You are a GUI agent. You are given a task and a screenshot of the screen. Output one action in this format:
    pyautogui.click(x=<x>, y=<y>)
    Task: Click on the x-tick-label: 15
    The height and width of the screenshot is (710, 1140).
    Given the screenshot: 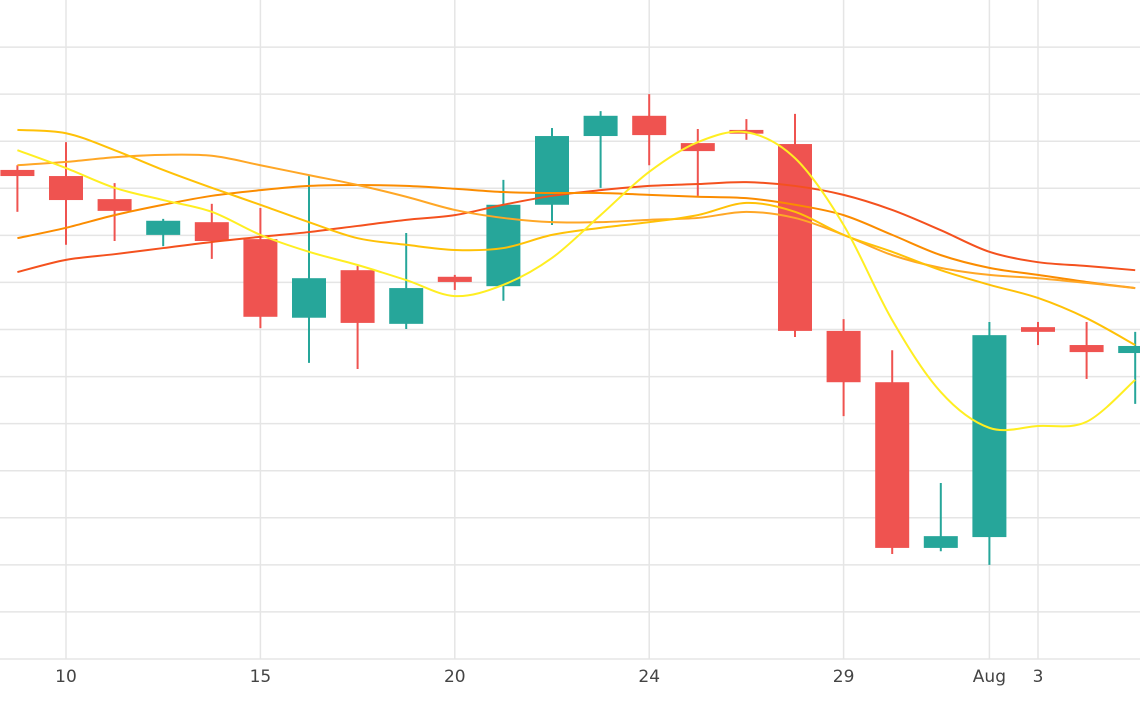 What is the action you would take?
    pyautogui.click(x=261, y=677)
    